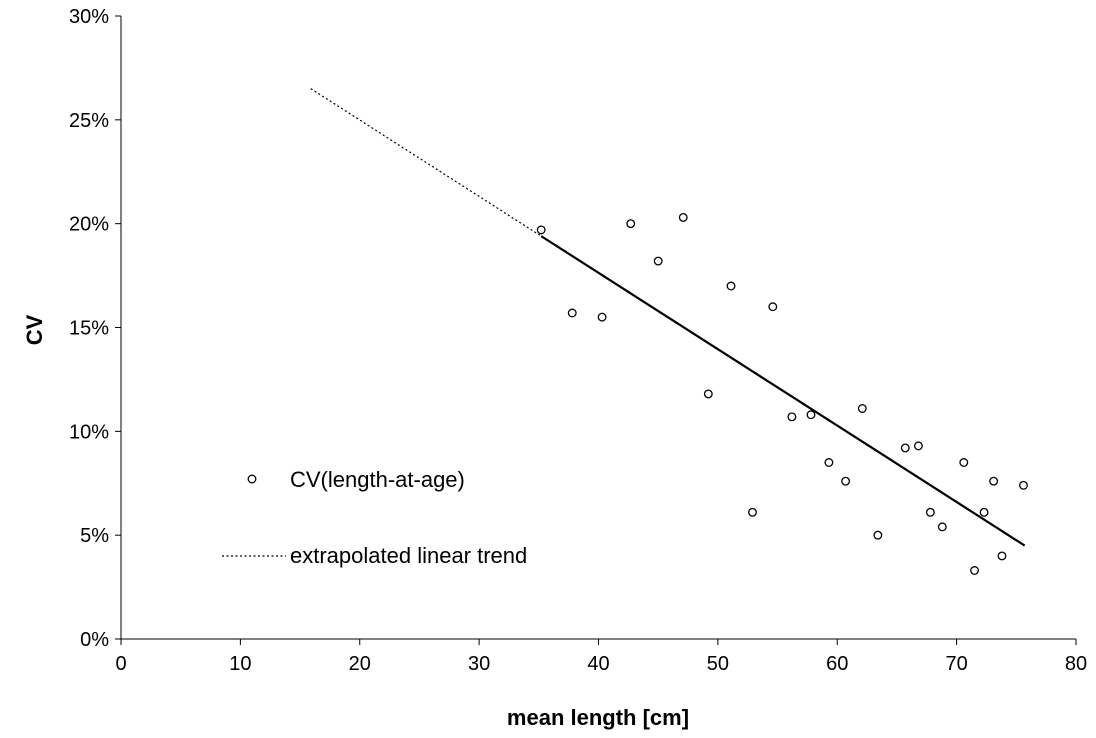  What do you see at coordinates (89, 17) in the screenshot?
I see `y-tick-label: 30%` at bounding box center [89, 17].